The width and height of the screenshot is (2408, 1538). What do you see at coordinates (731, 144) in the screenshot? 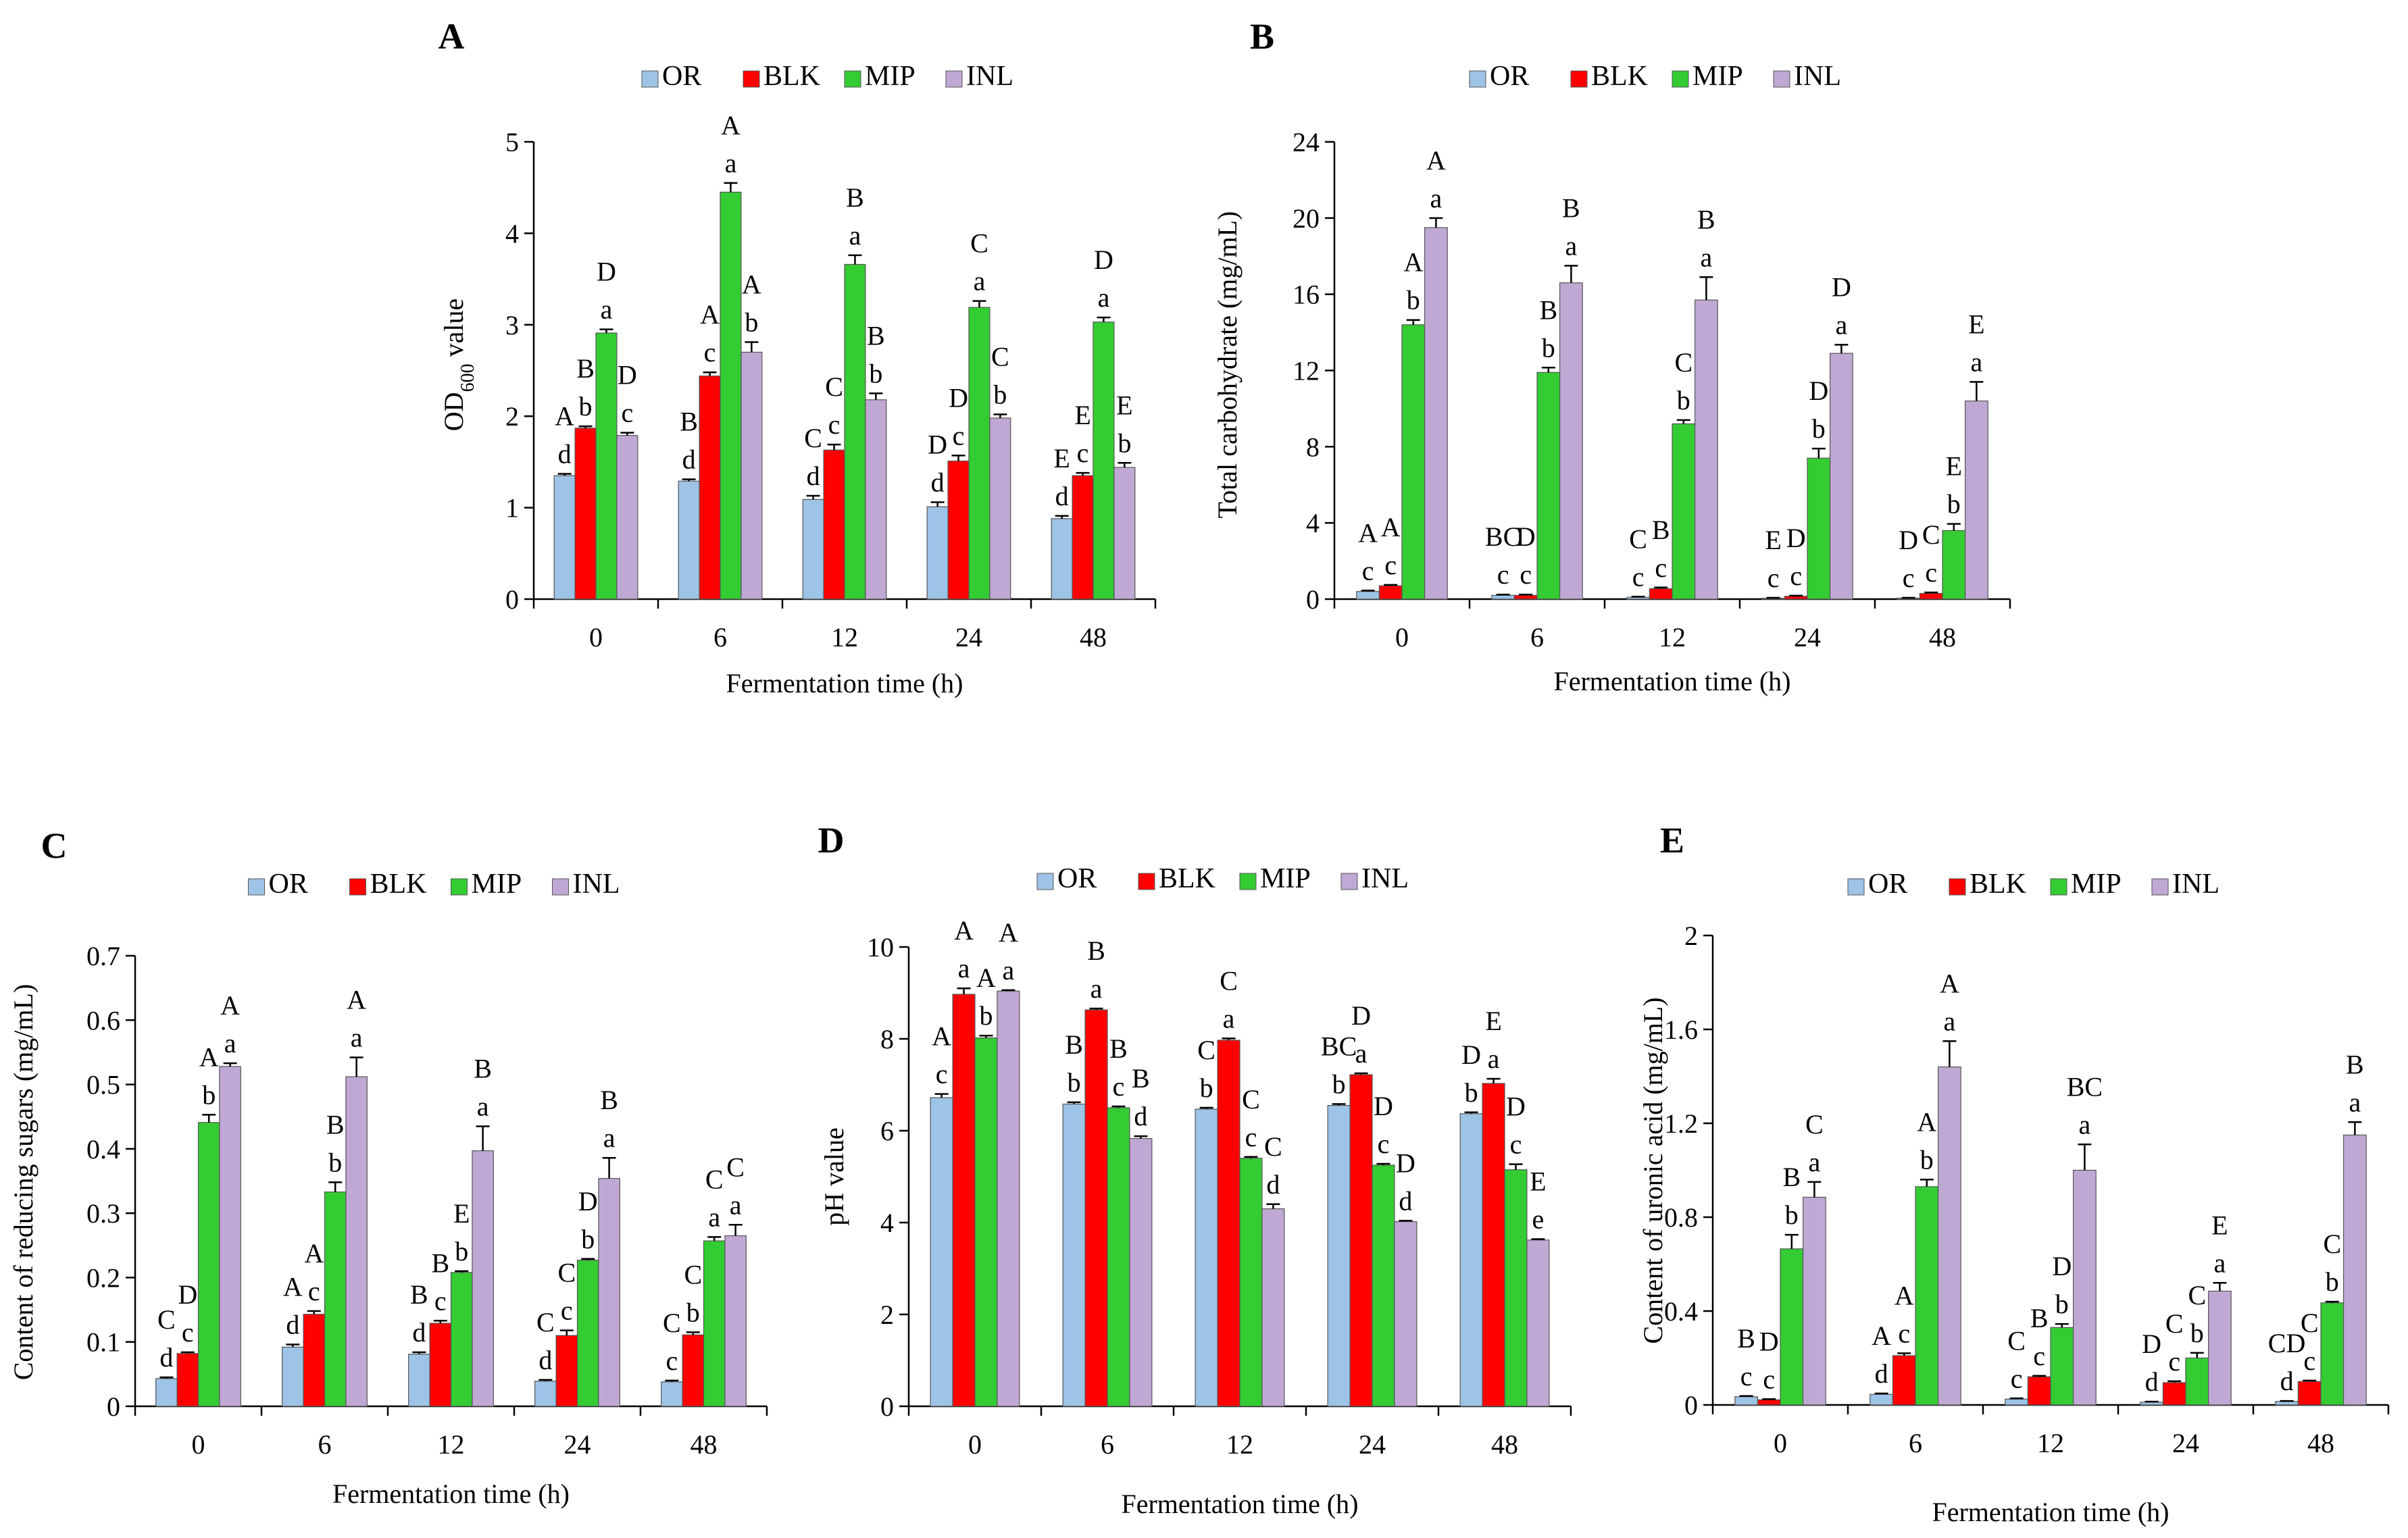
I see `significance-label: aA` at bounding box center [731, 144].